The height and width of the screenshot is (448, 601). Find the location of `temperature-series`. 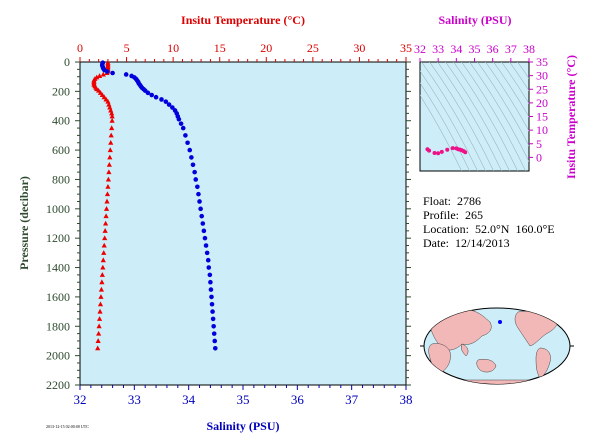

temperature-series is located at coordinates (103, 205).